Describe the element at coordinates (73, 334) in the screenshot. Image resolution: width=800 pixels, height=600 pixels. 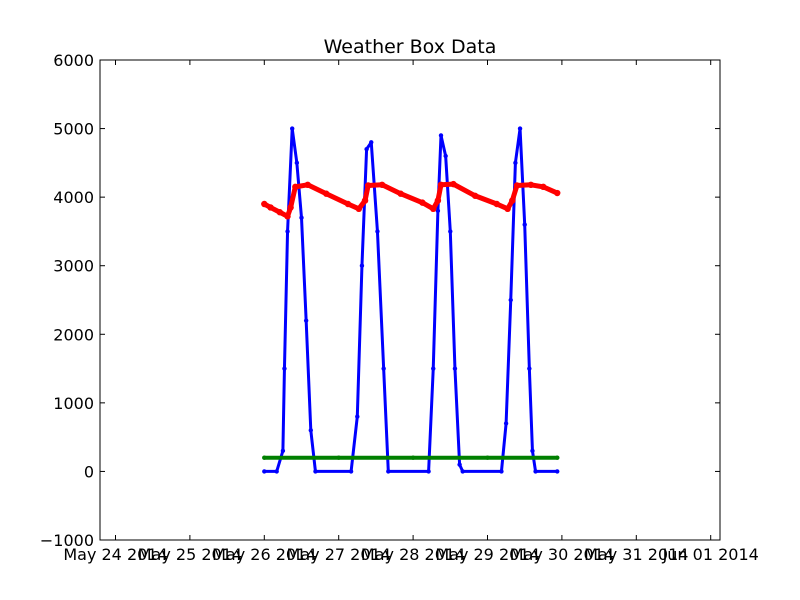
I see `y-tick-label: 2000` at that location.